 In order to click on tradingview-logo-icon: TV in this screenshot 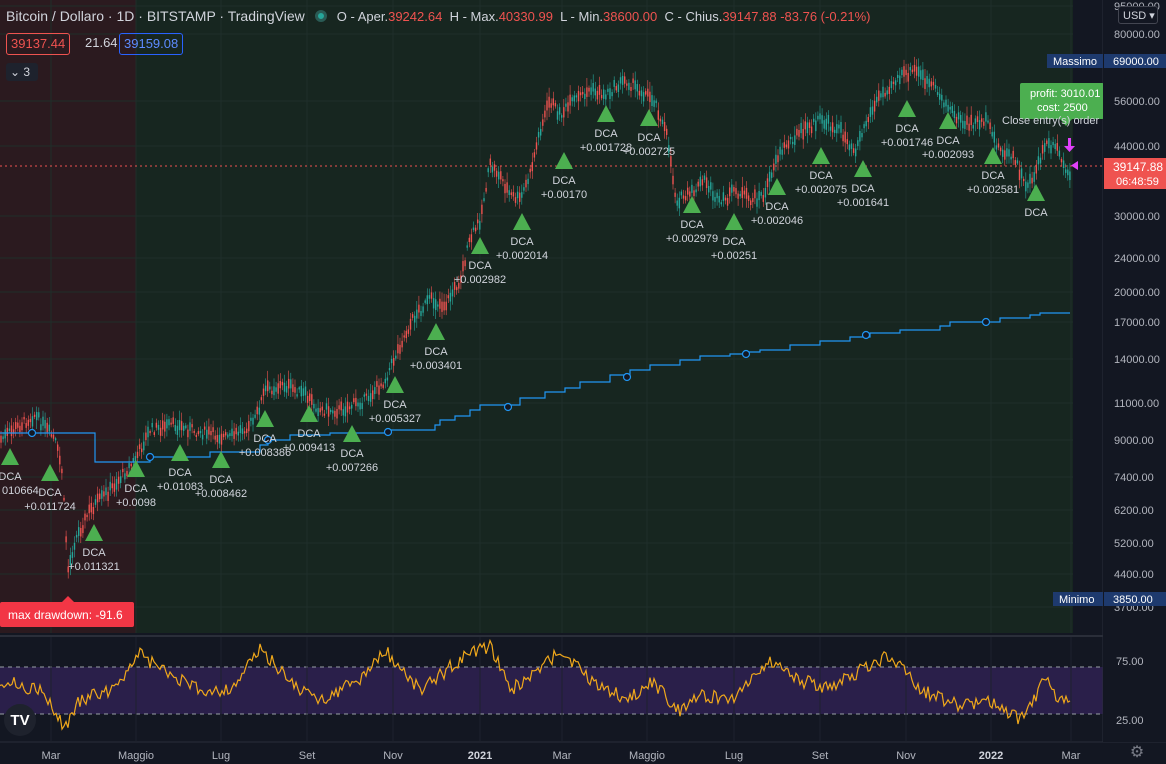, I will do `click(20, 720)`.